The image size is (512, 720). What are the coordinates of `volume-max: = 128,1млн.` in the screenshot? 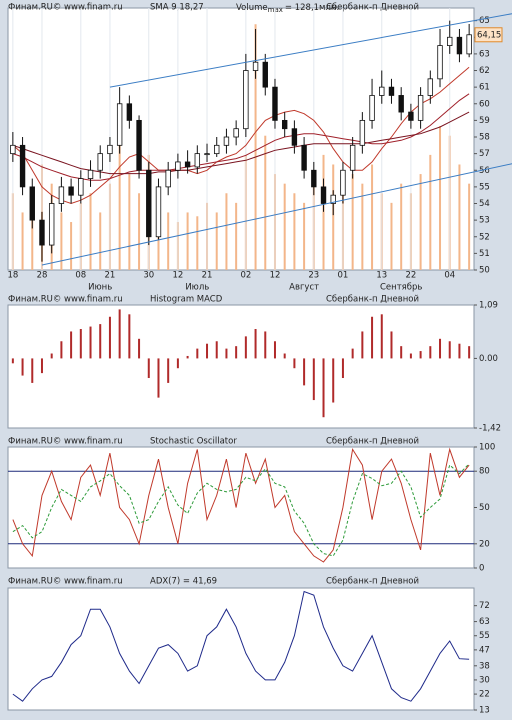 It's located at (312, 8).